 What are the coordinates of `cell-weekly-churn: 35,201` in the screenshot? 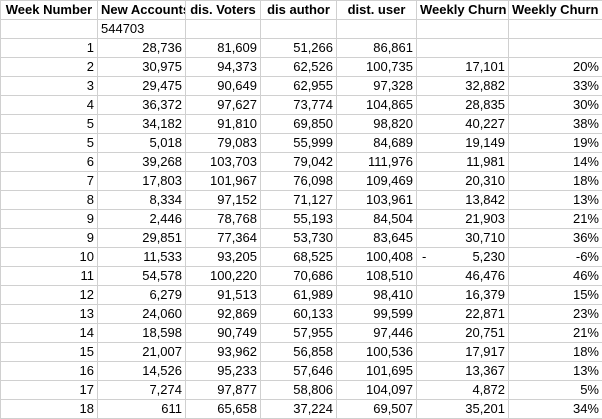 It's located at (463, 409).